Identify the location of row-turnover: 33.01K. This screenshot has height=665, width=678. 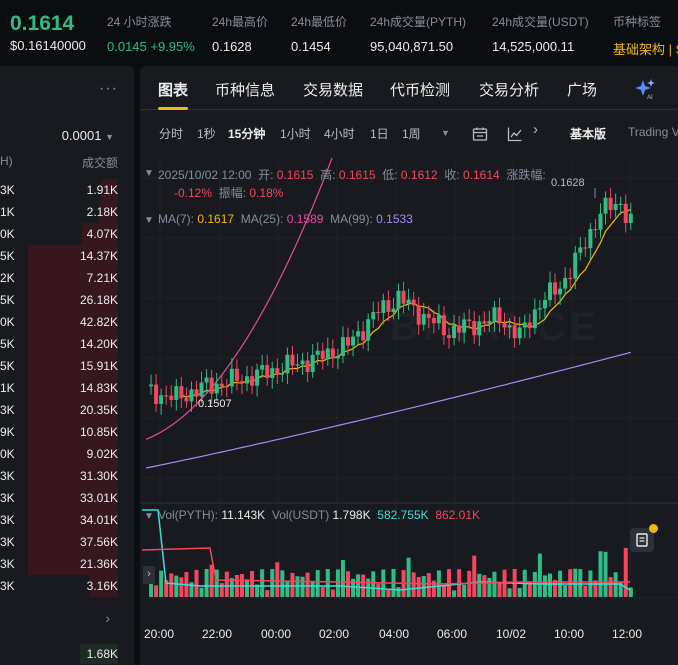
(98, 498).